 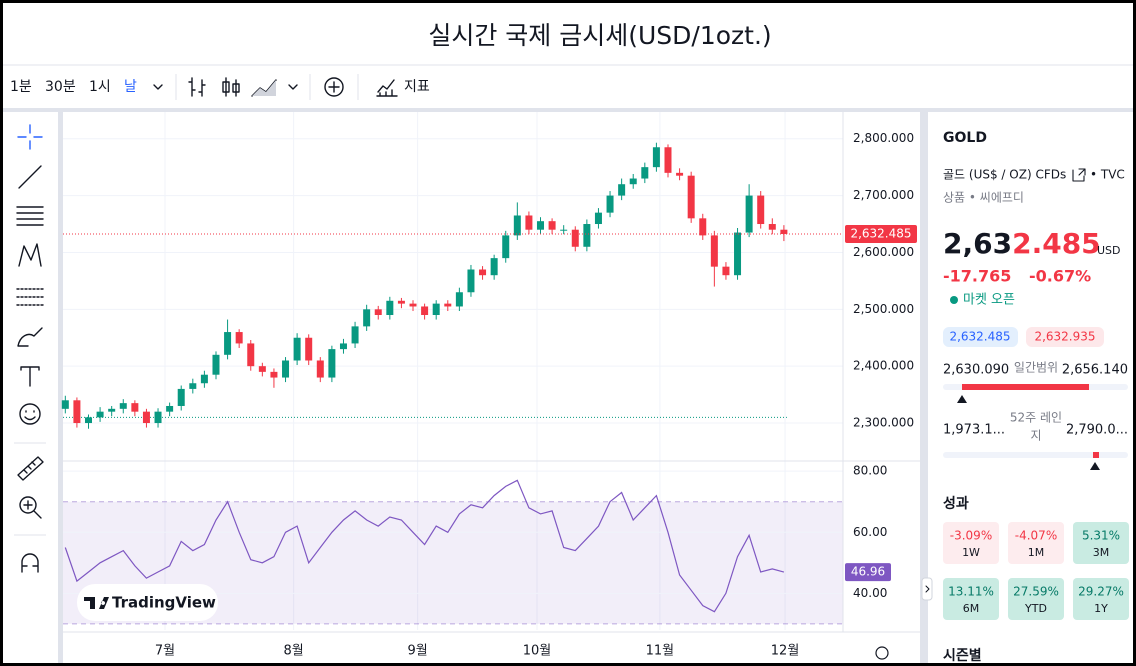 I want to click on interval: 1분, so click(x=21, y=87).